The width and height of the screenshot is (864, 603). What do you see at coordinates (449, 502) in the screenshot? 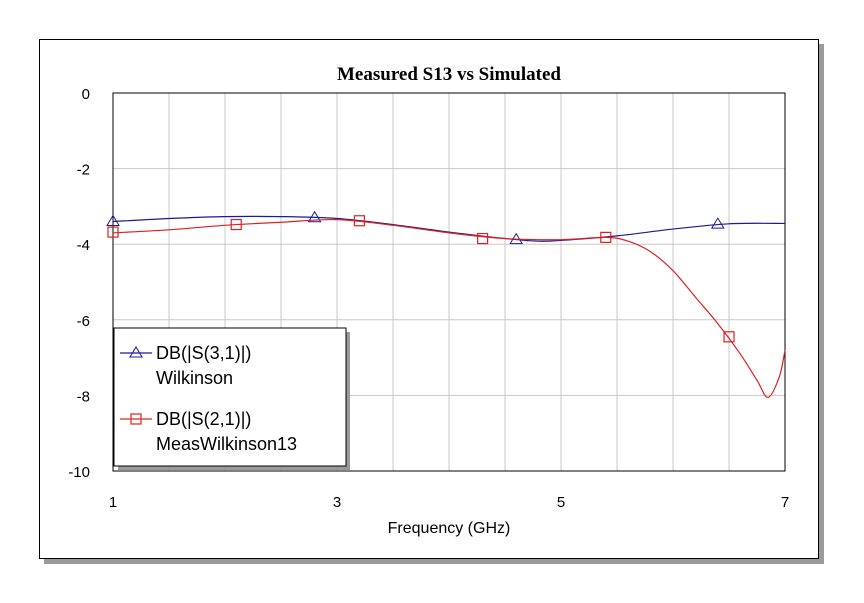
I see `x-tick-labels: 1 3 5 7` at bounding box center [449, 502].